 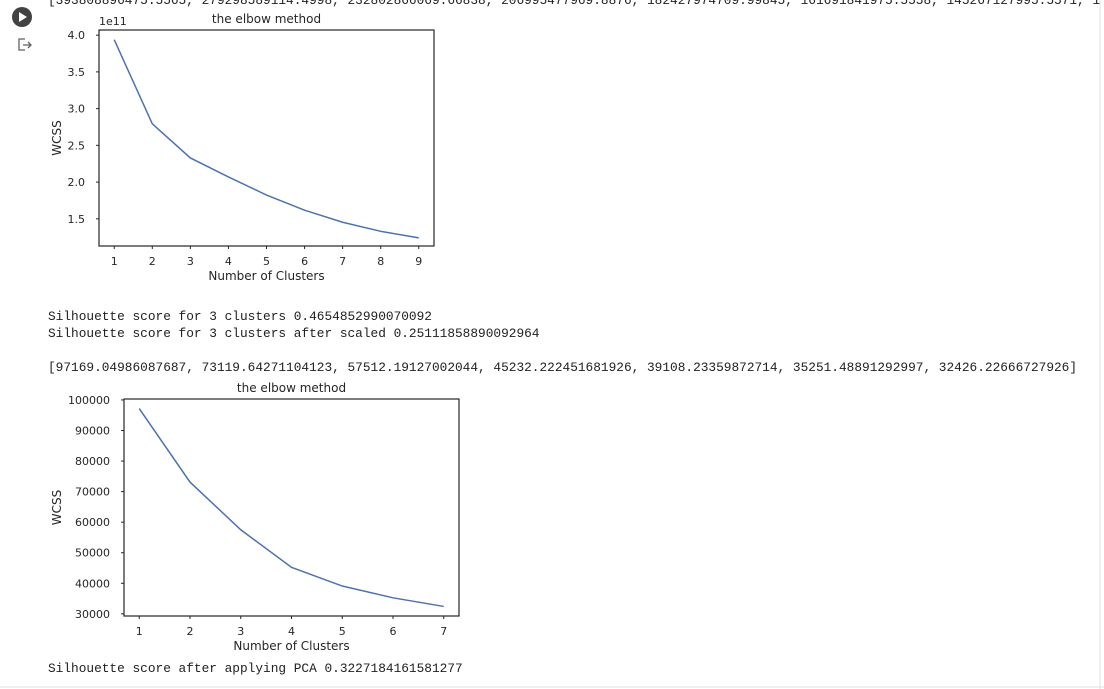 What do you see at coordinates (92, 492) in the screenshot?
I see `y-tick-label: 70000` at bounding box center [92, 492].